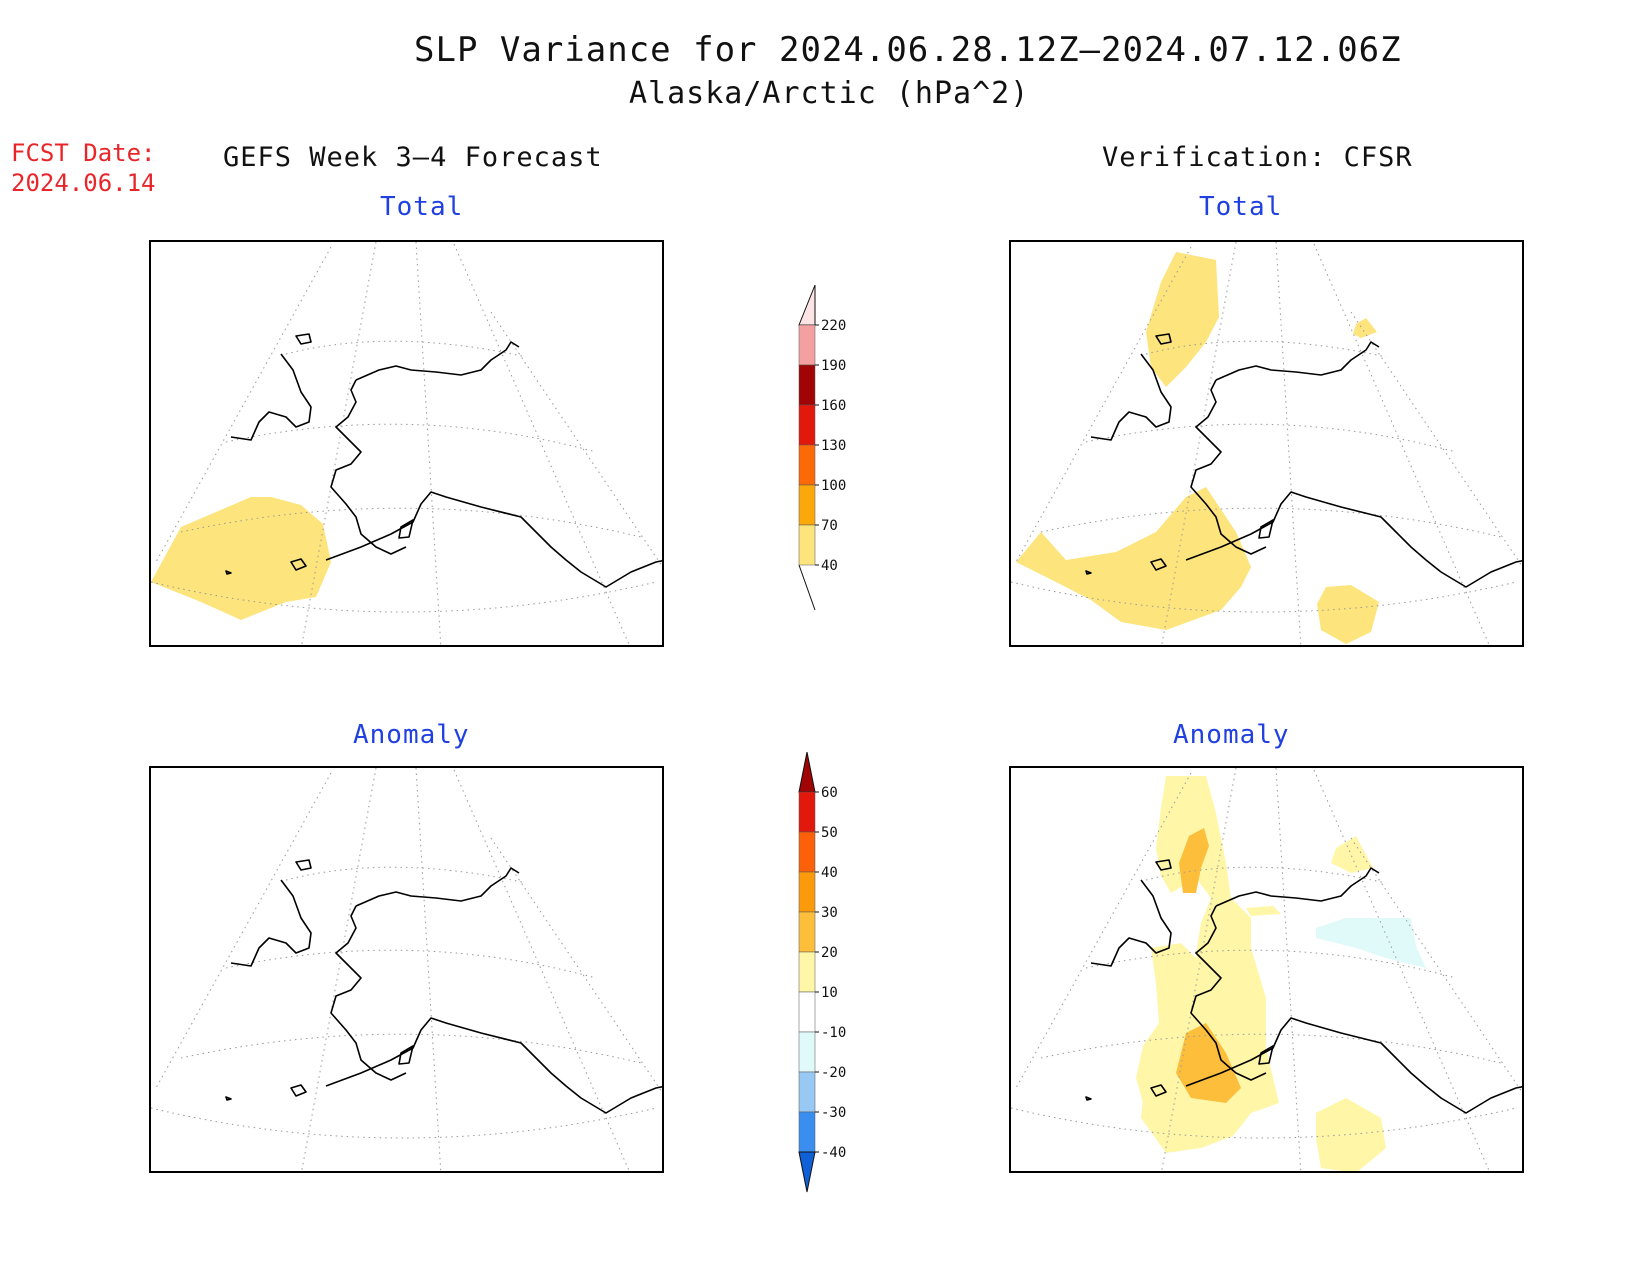 The image size is (1650, 1275). Describe the element at coordinates (829, 833) in the screenshot. I see `colorbar-tick-label: 50` at that location.